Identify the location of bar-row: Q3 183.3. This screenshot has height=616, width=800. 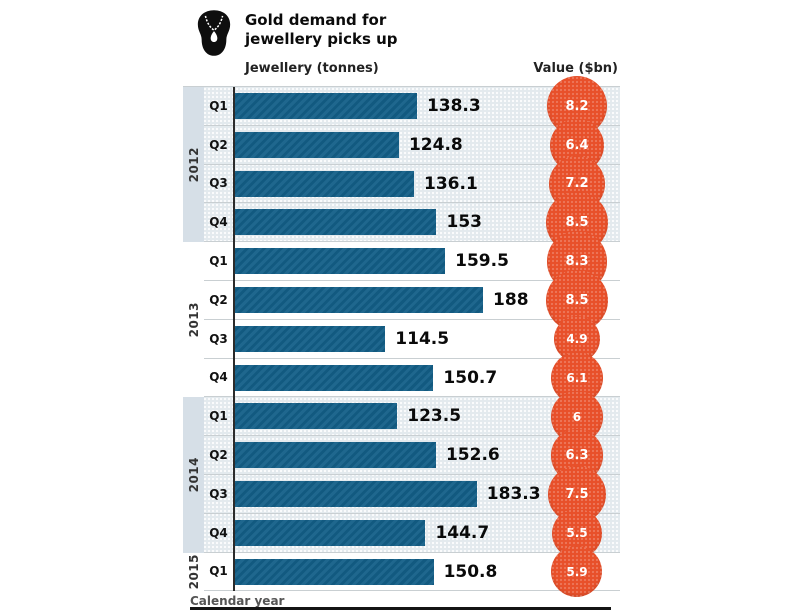
(412, 494).